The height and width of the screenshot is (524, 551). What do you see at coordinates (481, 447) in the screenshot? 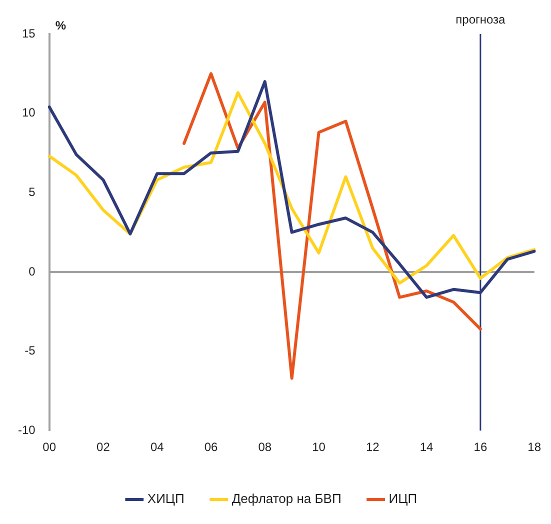
I see `x-tick-label: 16` at bounding box center [481, 447].